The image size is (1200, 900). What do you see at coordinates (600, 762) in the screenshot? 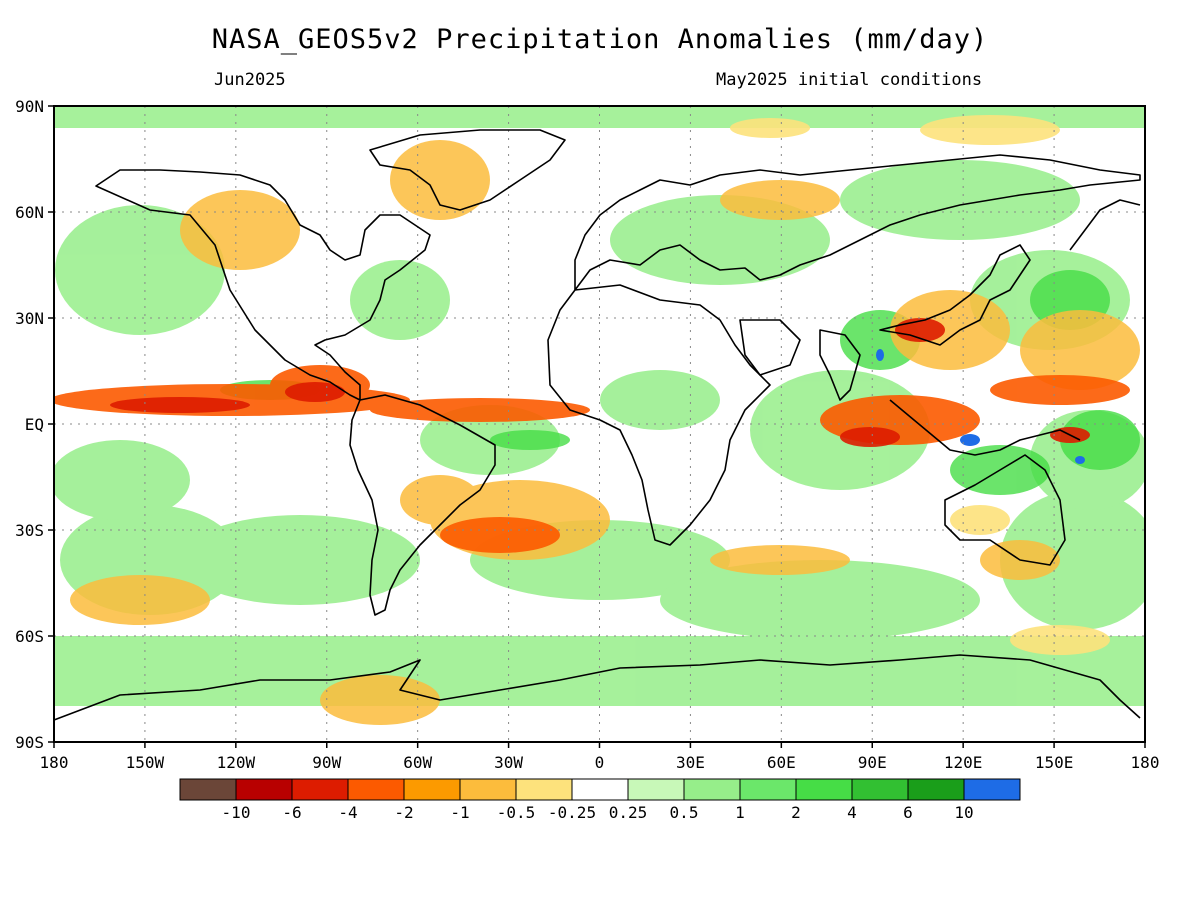
I see `lon-tick-label: 0` at bounding box center [600, 762].